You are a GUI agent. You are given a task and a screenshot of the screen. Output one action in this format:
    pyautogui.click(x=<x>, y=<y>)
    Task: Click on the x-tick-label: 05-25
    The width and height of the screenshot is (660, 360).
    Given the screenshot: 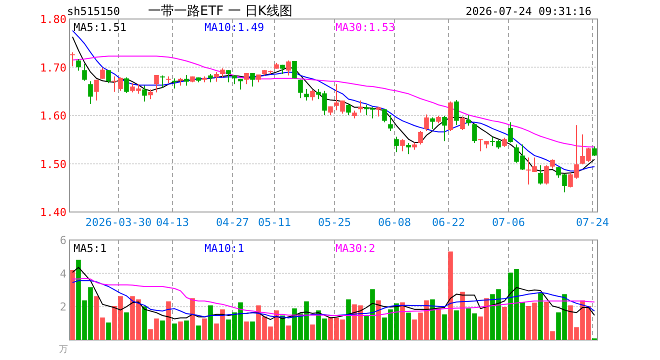 What is the action you would take?
    pyautogui.click(x=335, y=222)
    